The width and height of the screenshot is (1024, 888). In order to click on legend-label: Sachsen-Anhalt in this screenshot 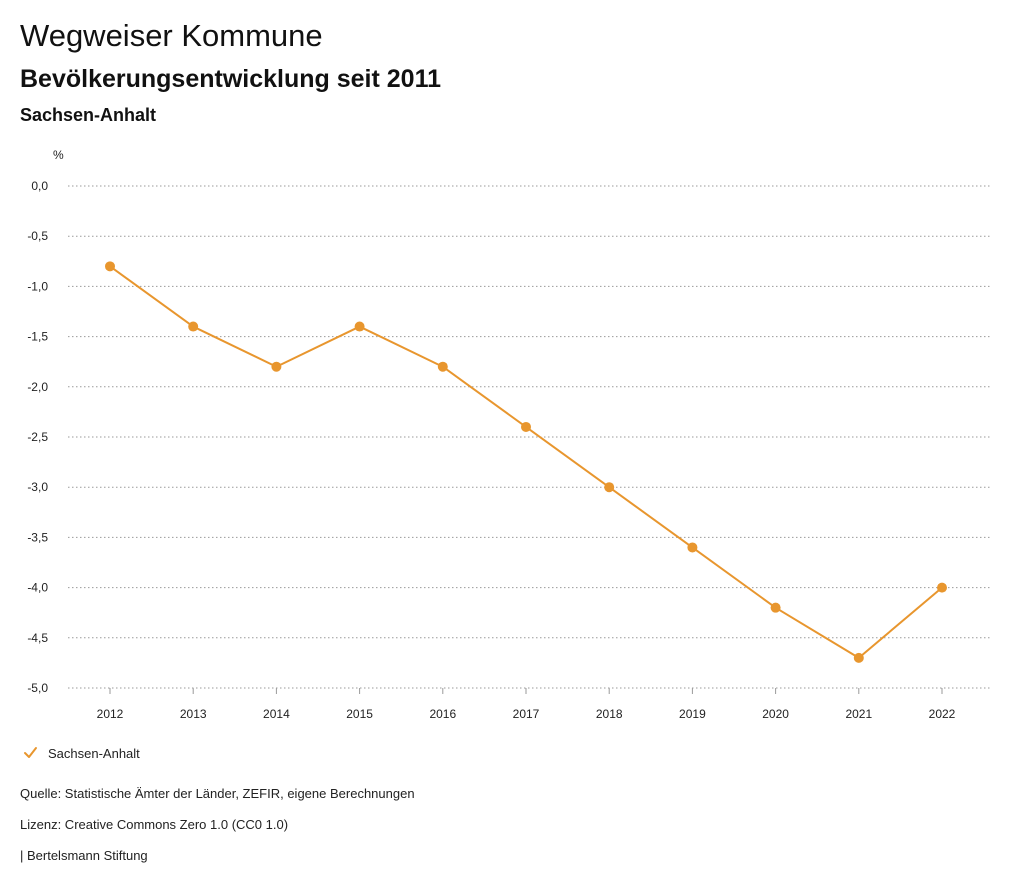, I will do `click(94, 753)`.